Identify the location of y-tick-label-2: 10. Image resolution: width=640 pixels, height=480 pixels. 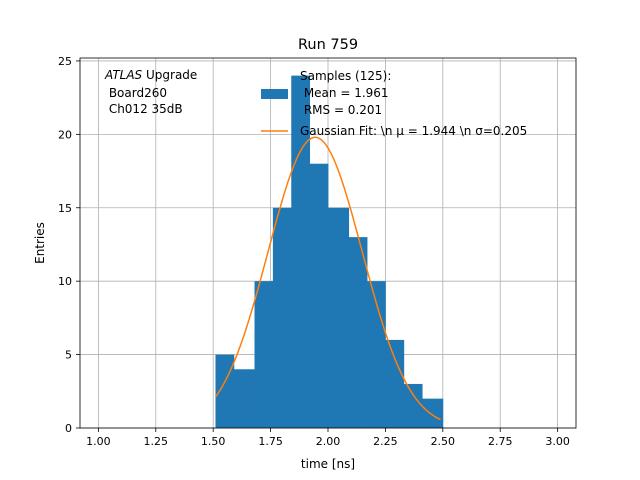
(65, 281).